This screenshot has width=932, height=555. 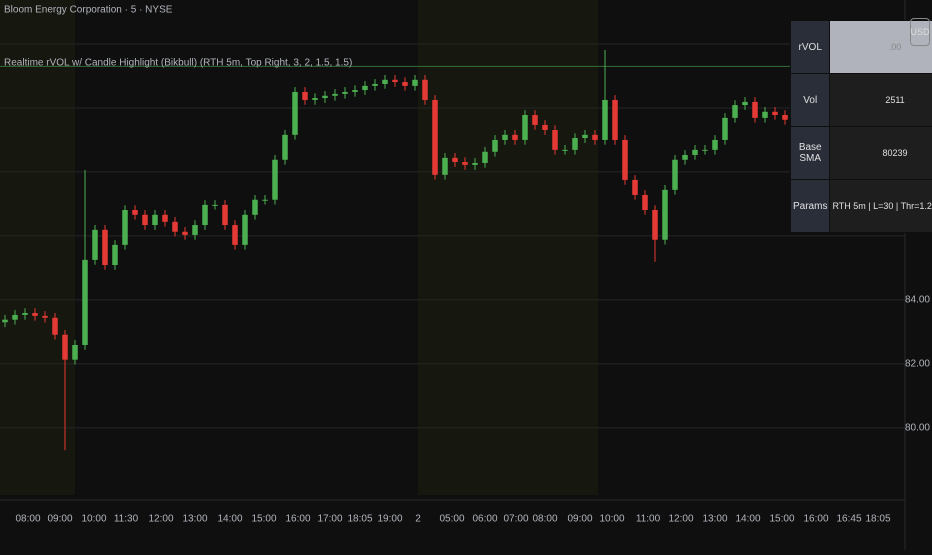 I want to click on table-key: Params, so click(x=810, y=206).